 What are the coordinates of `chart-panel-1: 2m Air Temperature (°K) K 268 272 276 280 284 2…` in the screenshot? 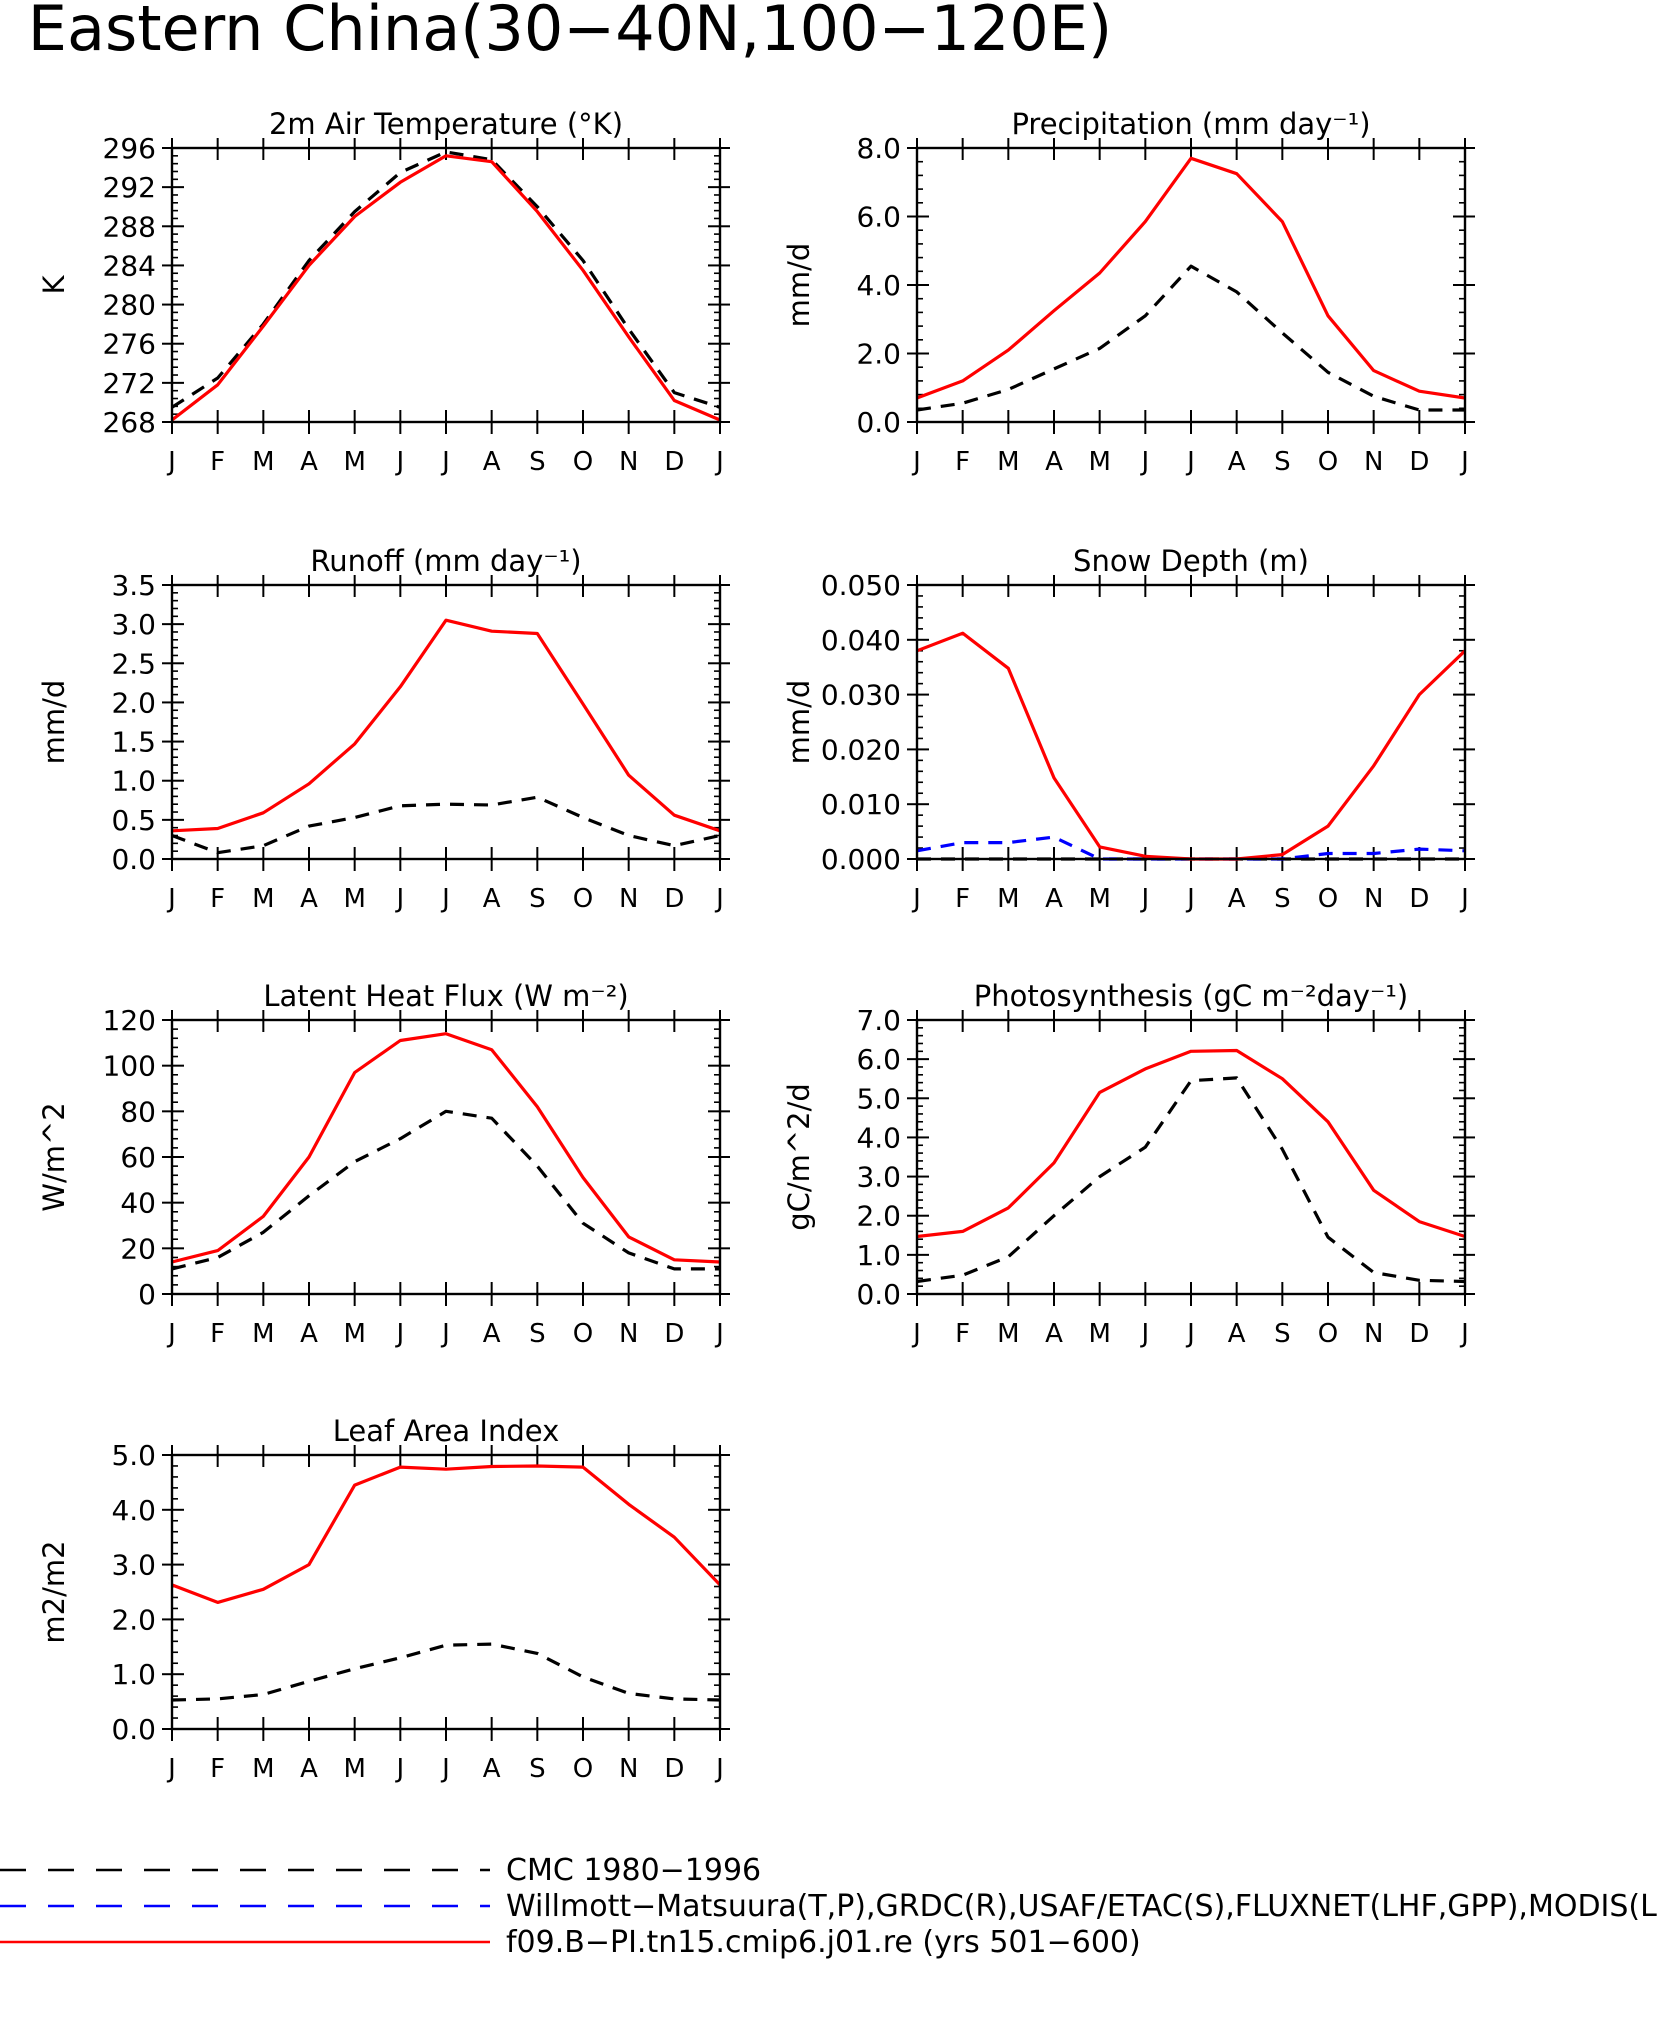 It's located at (383, 292).